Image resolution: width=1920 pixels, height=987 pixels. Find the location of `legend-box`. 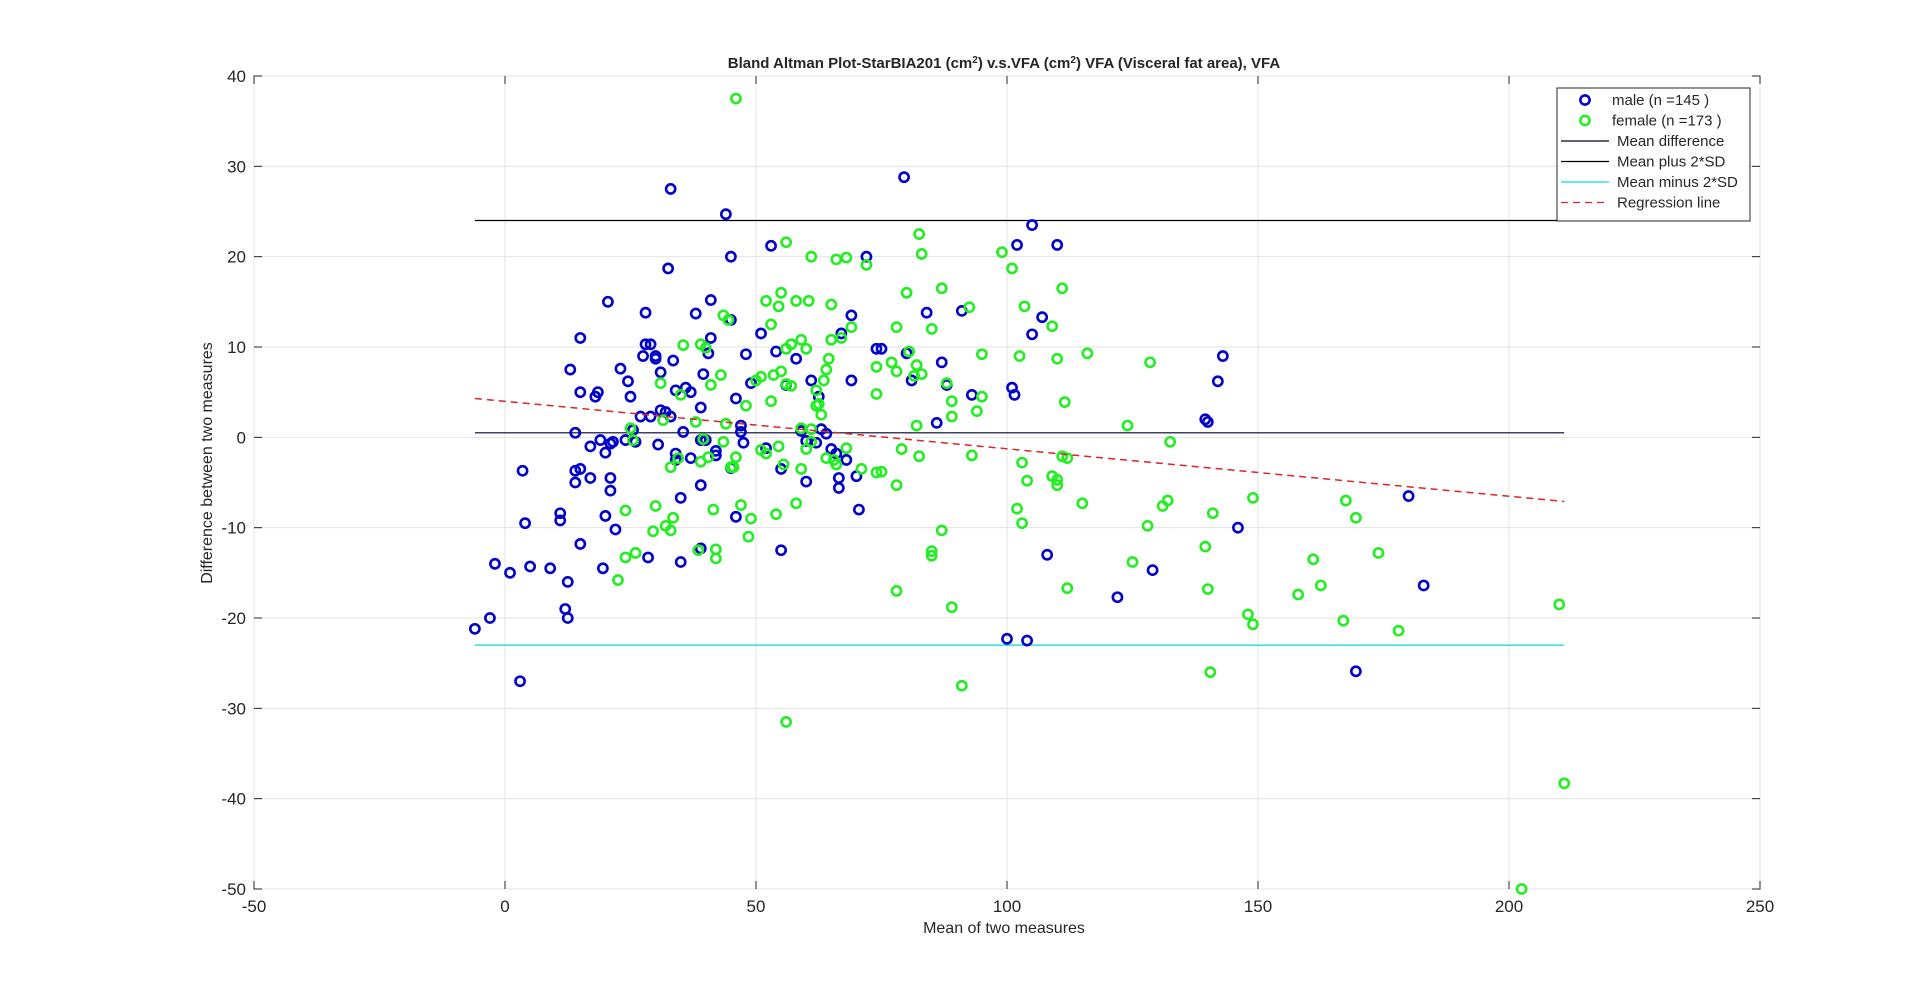

legend-box is located at coordinates (1653, 154).